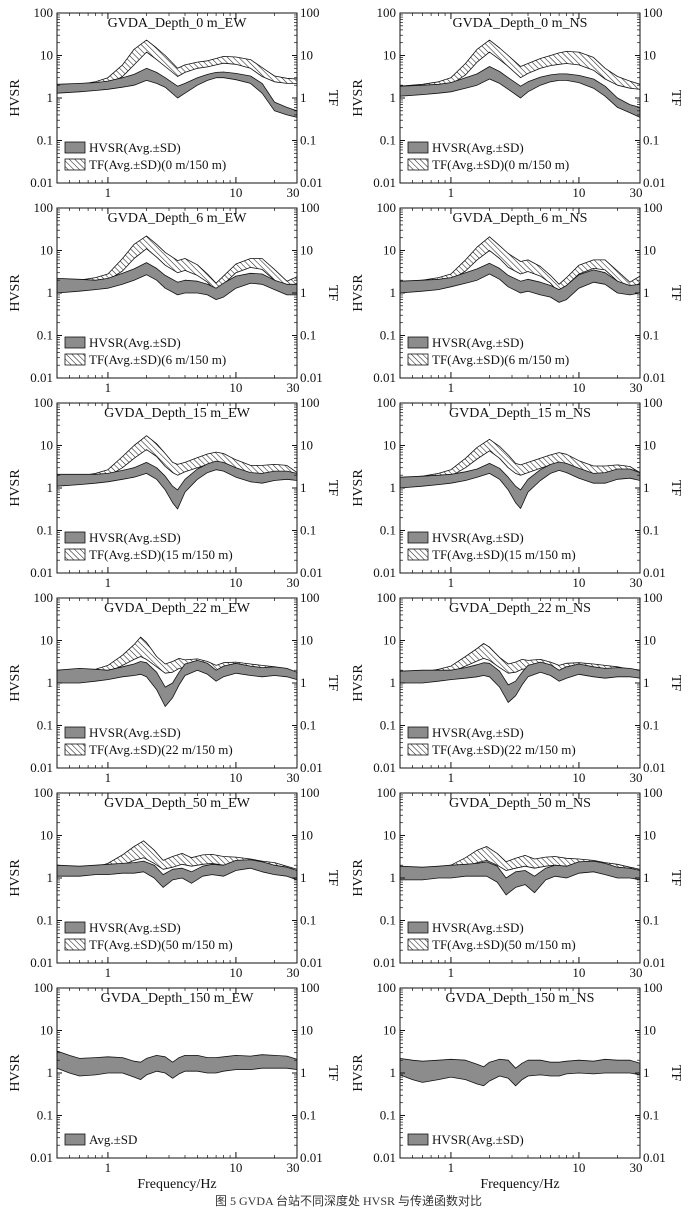 The width and height of the screenshot is (697, 1209). I want to click on legend-label: TF(Avg.±SD)(22 m/150 m), so click(504, 749).